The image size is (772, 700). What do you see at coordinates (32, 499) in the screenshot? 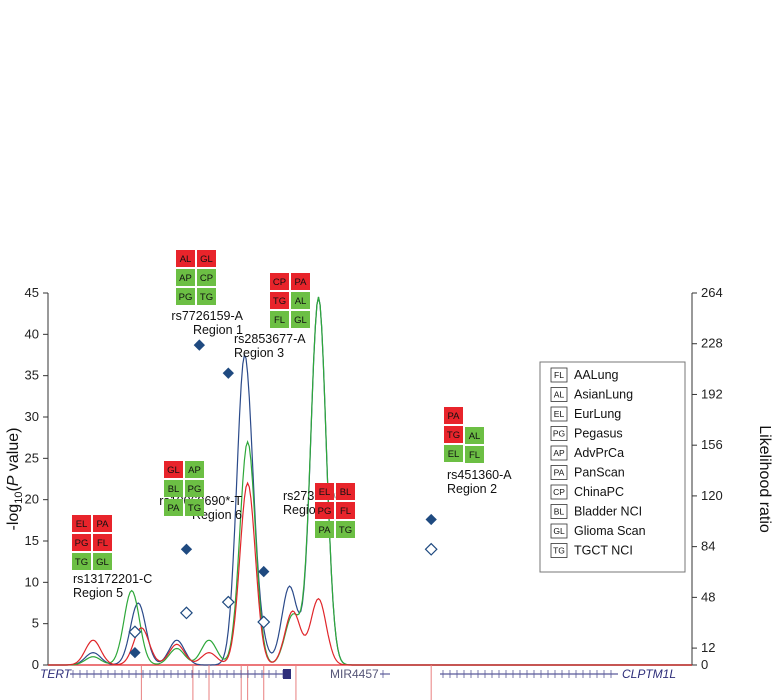
I see `left-tick-label: 20` at bounding box center [32, 499].